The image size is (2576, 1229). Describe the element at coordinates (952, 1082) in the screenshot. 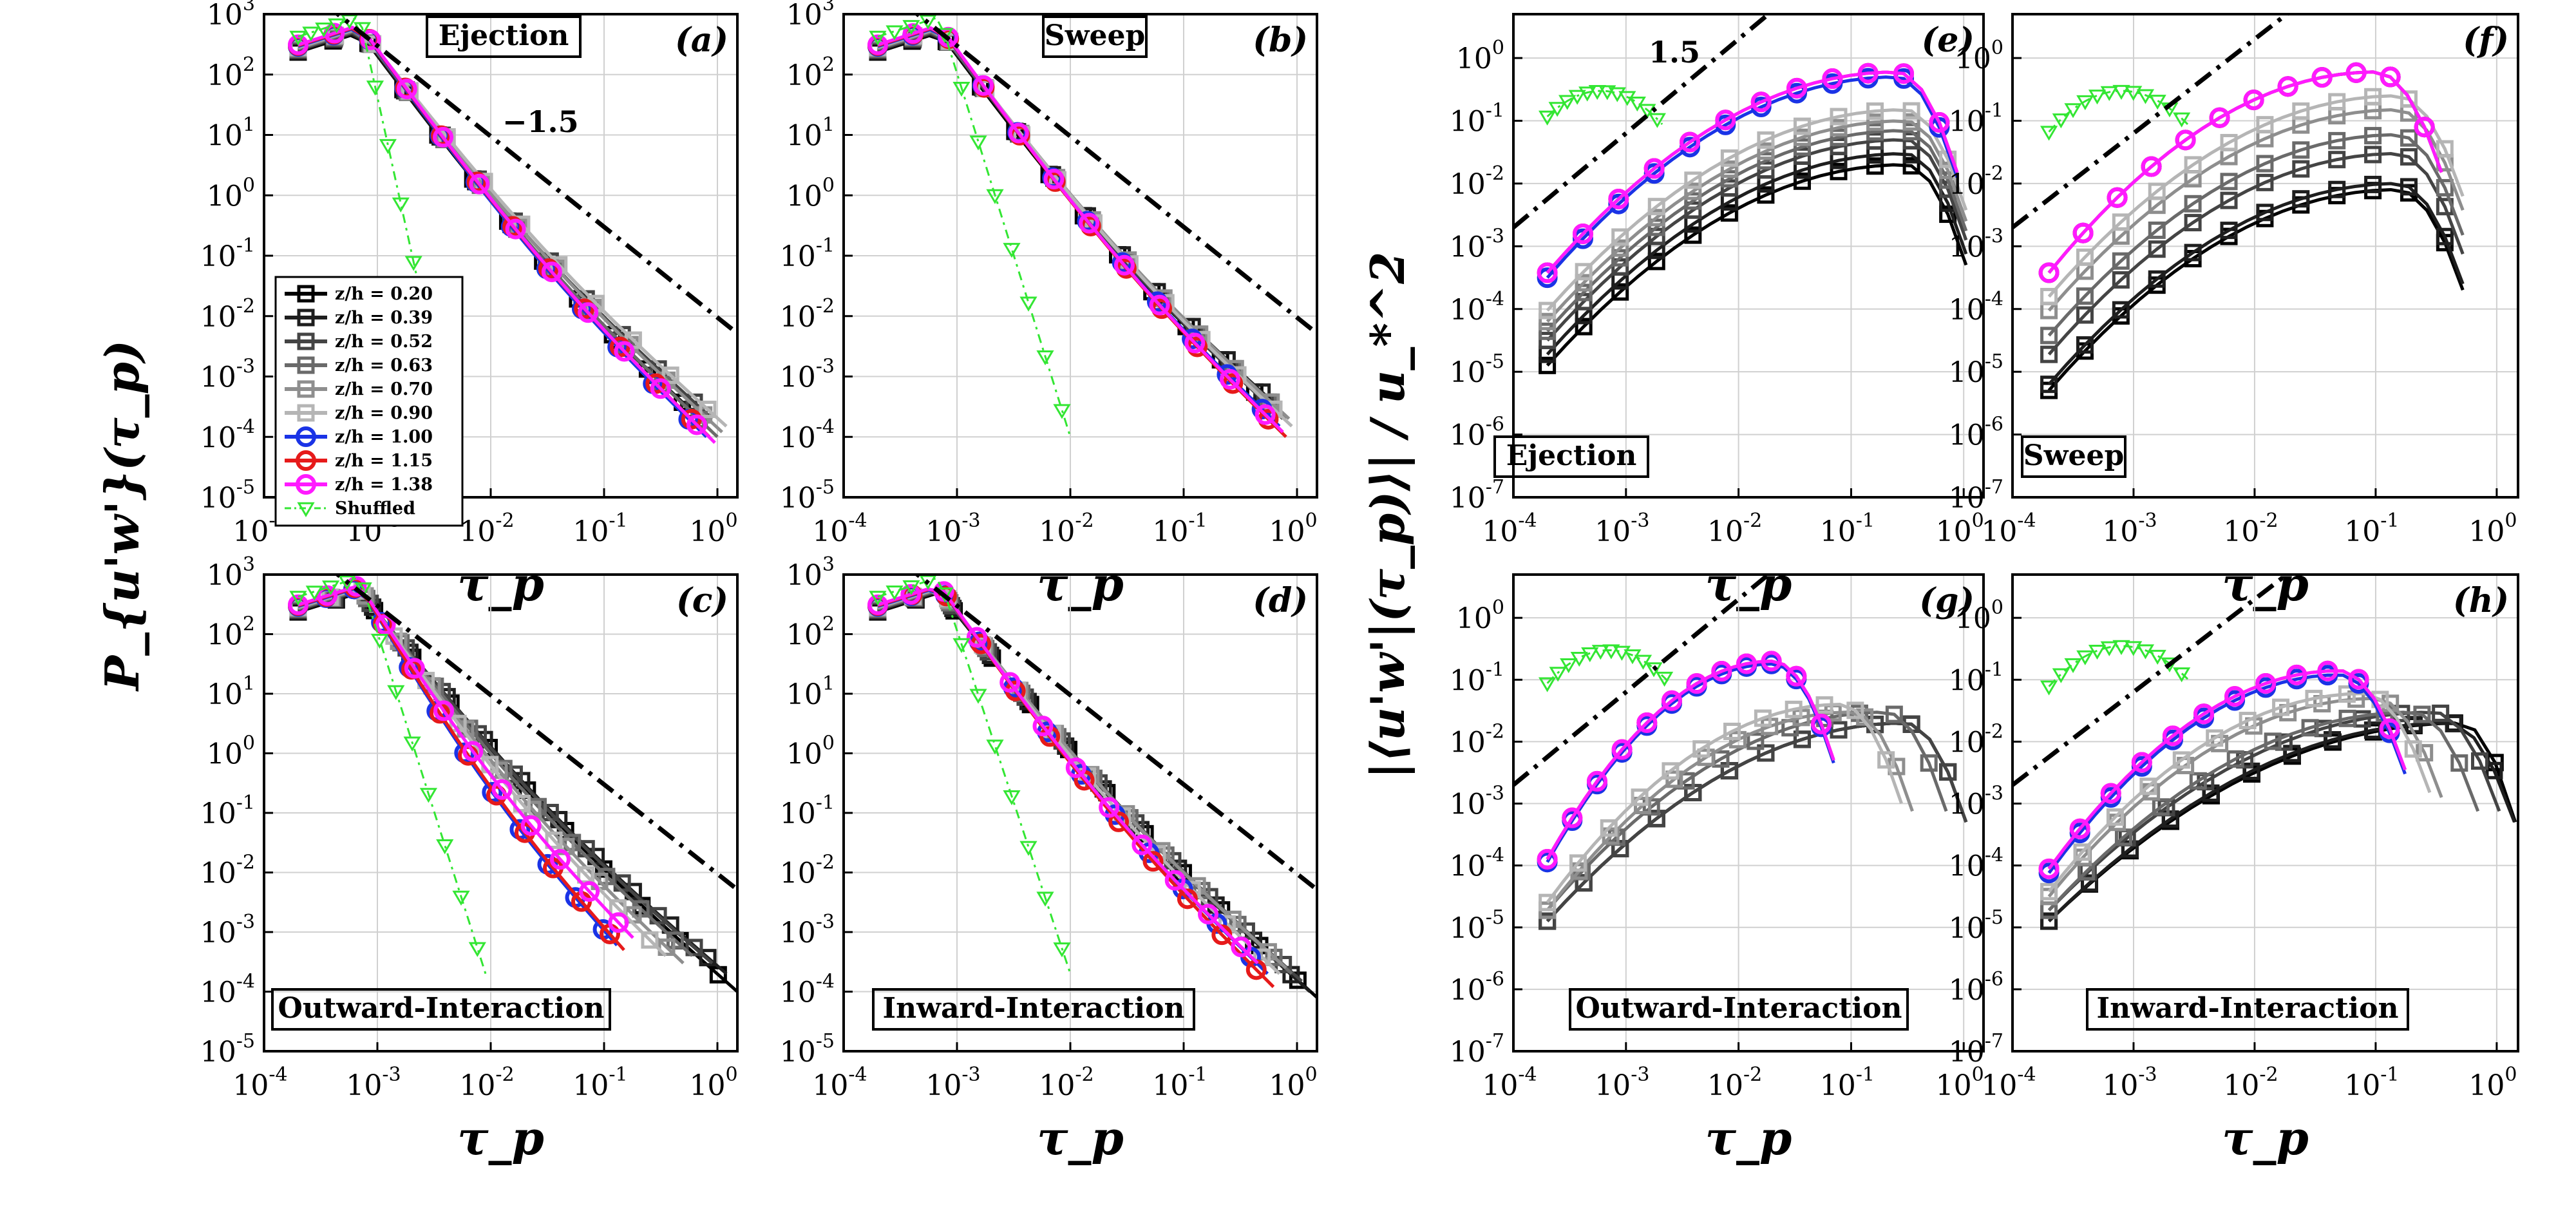

I see `x-tick-label: 10⁻³` at that location.